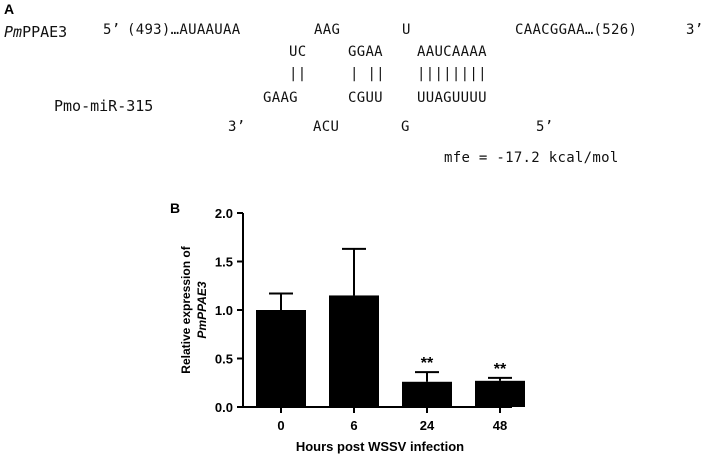 The width and height of the screenshot is (714, 461). Describe the element at coordinates (365, 98) in the screenshot. I see `mirna-paired-2: CGUU` at that location.